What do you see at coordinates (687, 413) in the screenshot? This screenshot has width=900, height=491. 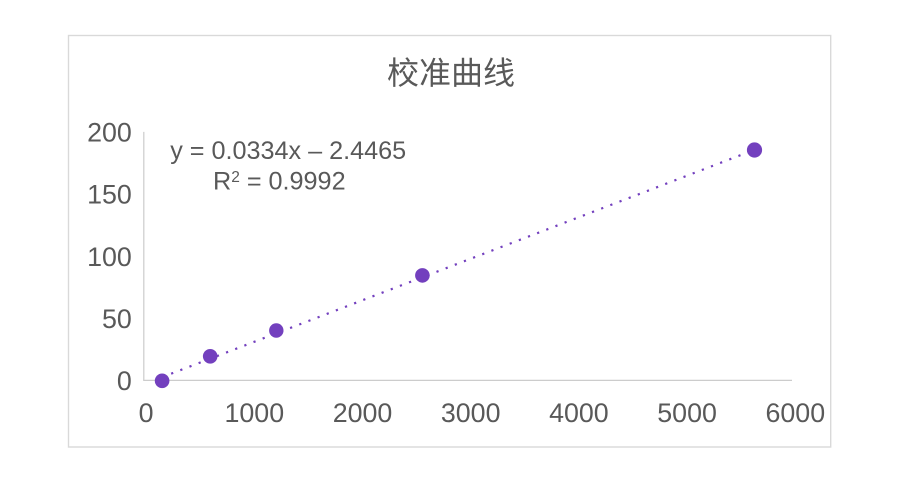 I see `svg-text: 5000` at bounding box center [687, 413].